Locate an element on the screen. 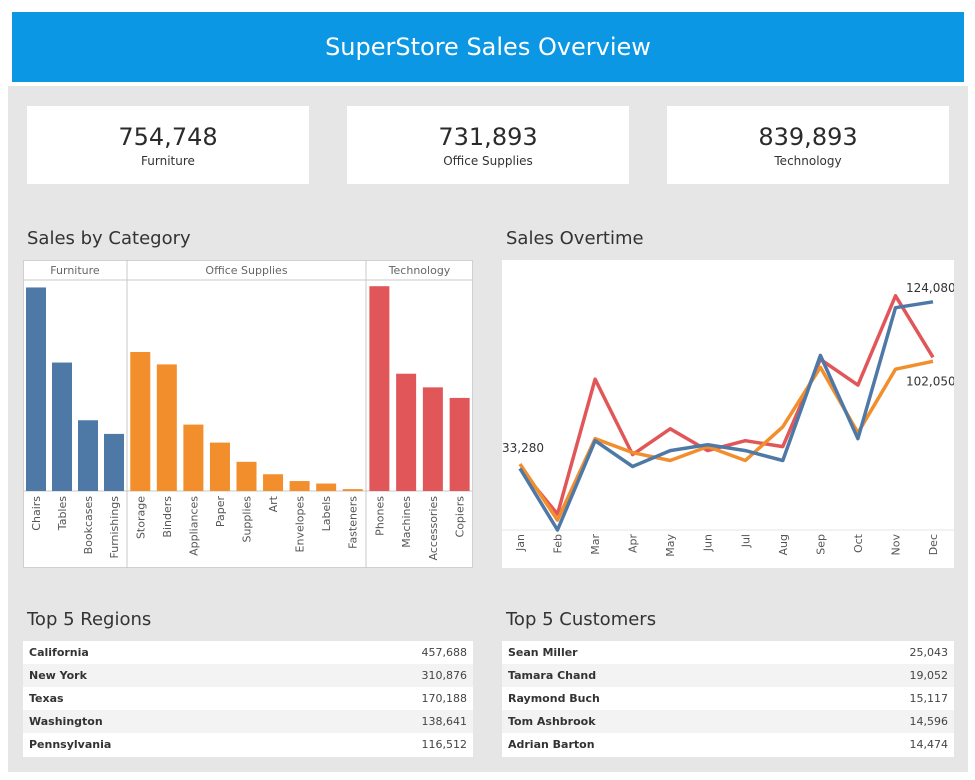  dashboard-title: SuperStore Sales Overview is located at coordinates (488, 47).